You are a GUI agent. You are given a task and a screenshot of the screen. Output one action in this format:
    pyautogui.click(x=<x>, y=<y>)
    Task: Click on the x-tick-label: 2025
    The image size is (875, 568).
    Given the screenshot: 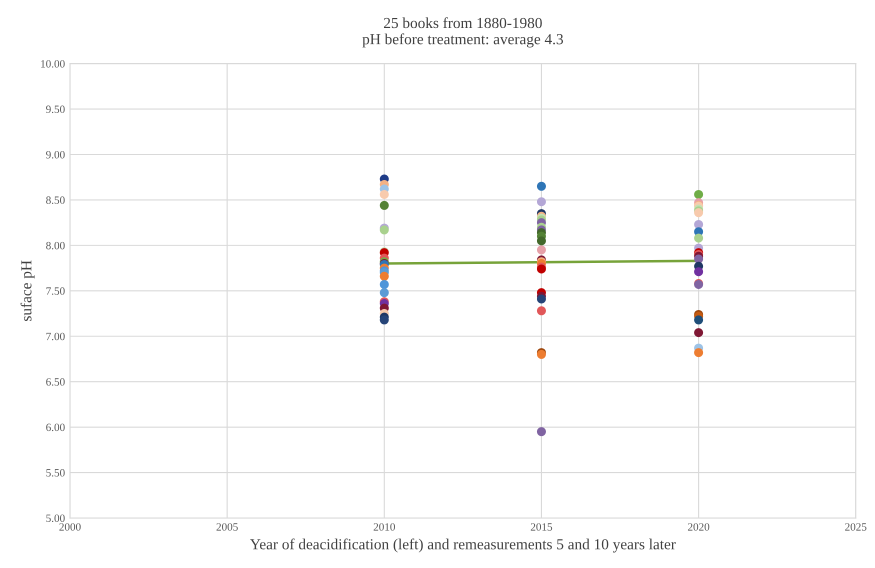 What is the action you would take?
    pyautogui.click(x=855, y=527)
    